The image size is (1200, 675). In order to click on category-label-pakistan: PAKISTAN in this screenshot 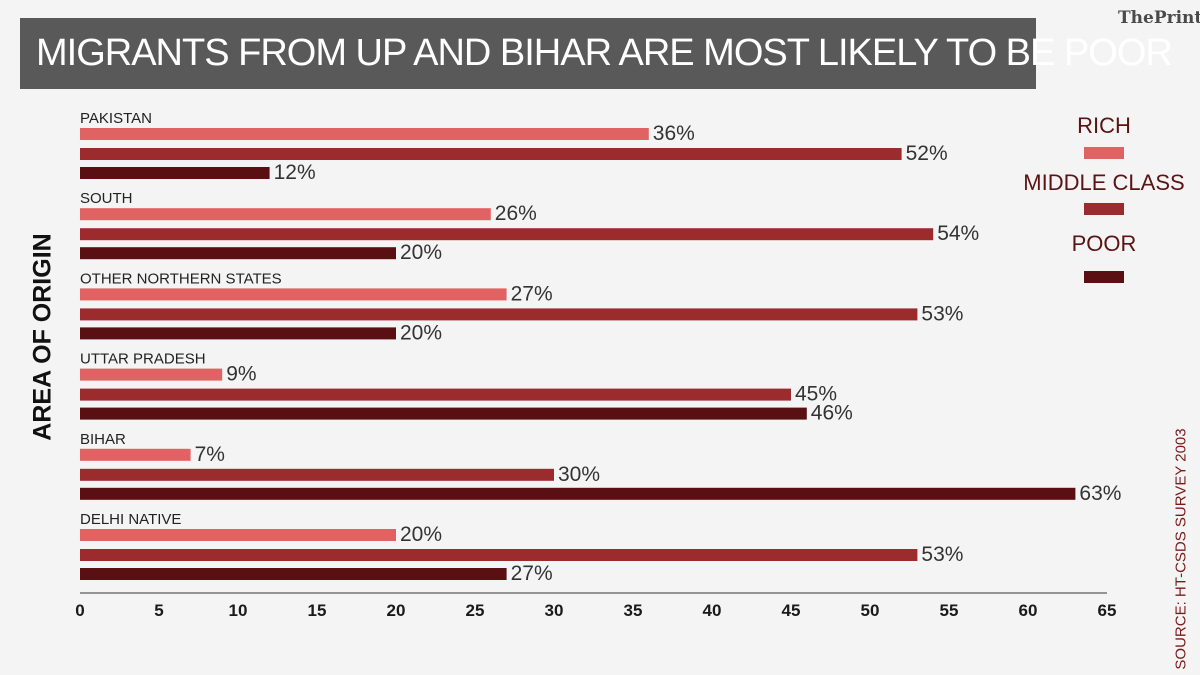, I will do `click(116, 118)`.